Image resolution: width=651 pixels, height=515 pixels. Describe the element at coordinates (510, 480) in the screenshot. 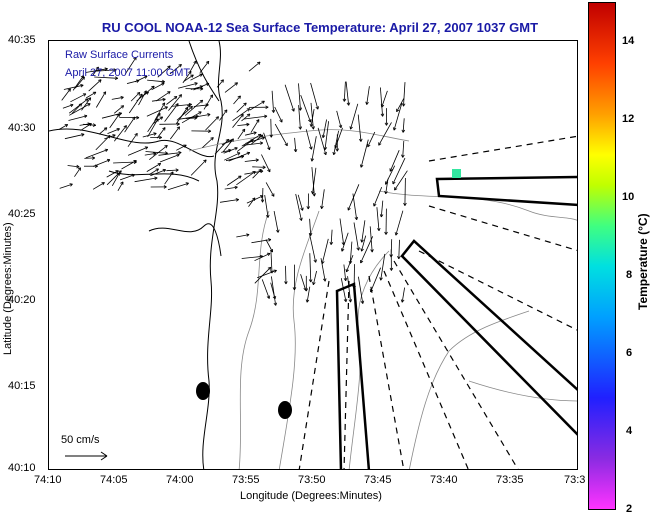

I see `xtick-label: 73:35` at that location.